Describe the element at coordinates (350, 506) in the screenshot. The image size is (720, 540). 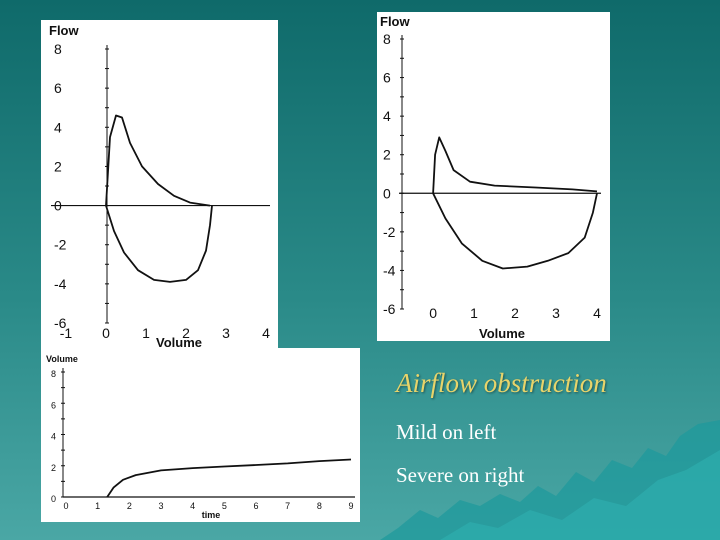
I see `x-tick-label: 9` at that location.